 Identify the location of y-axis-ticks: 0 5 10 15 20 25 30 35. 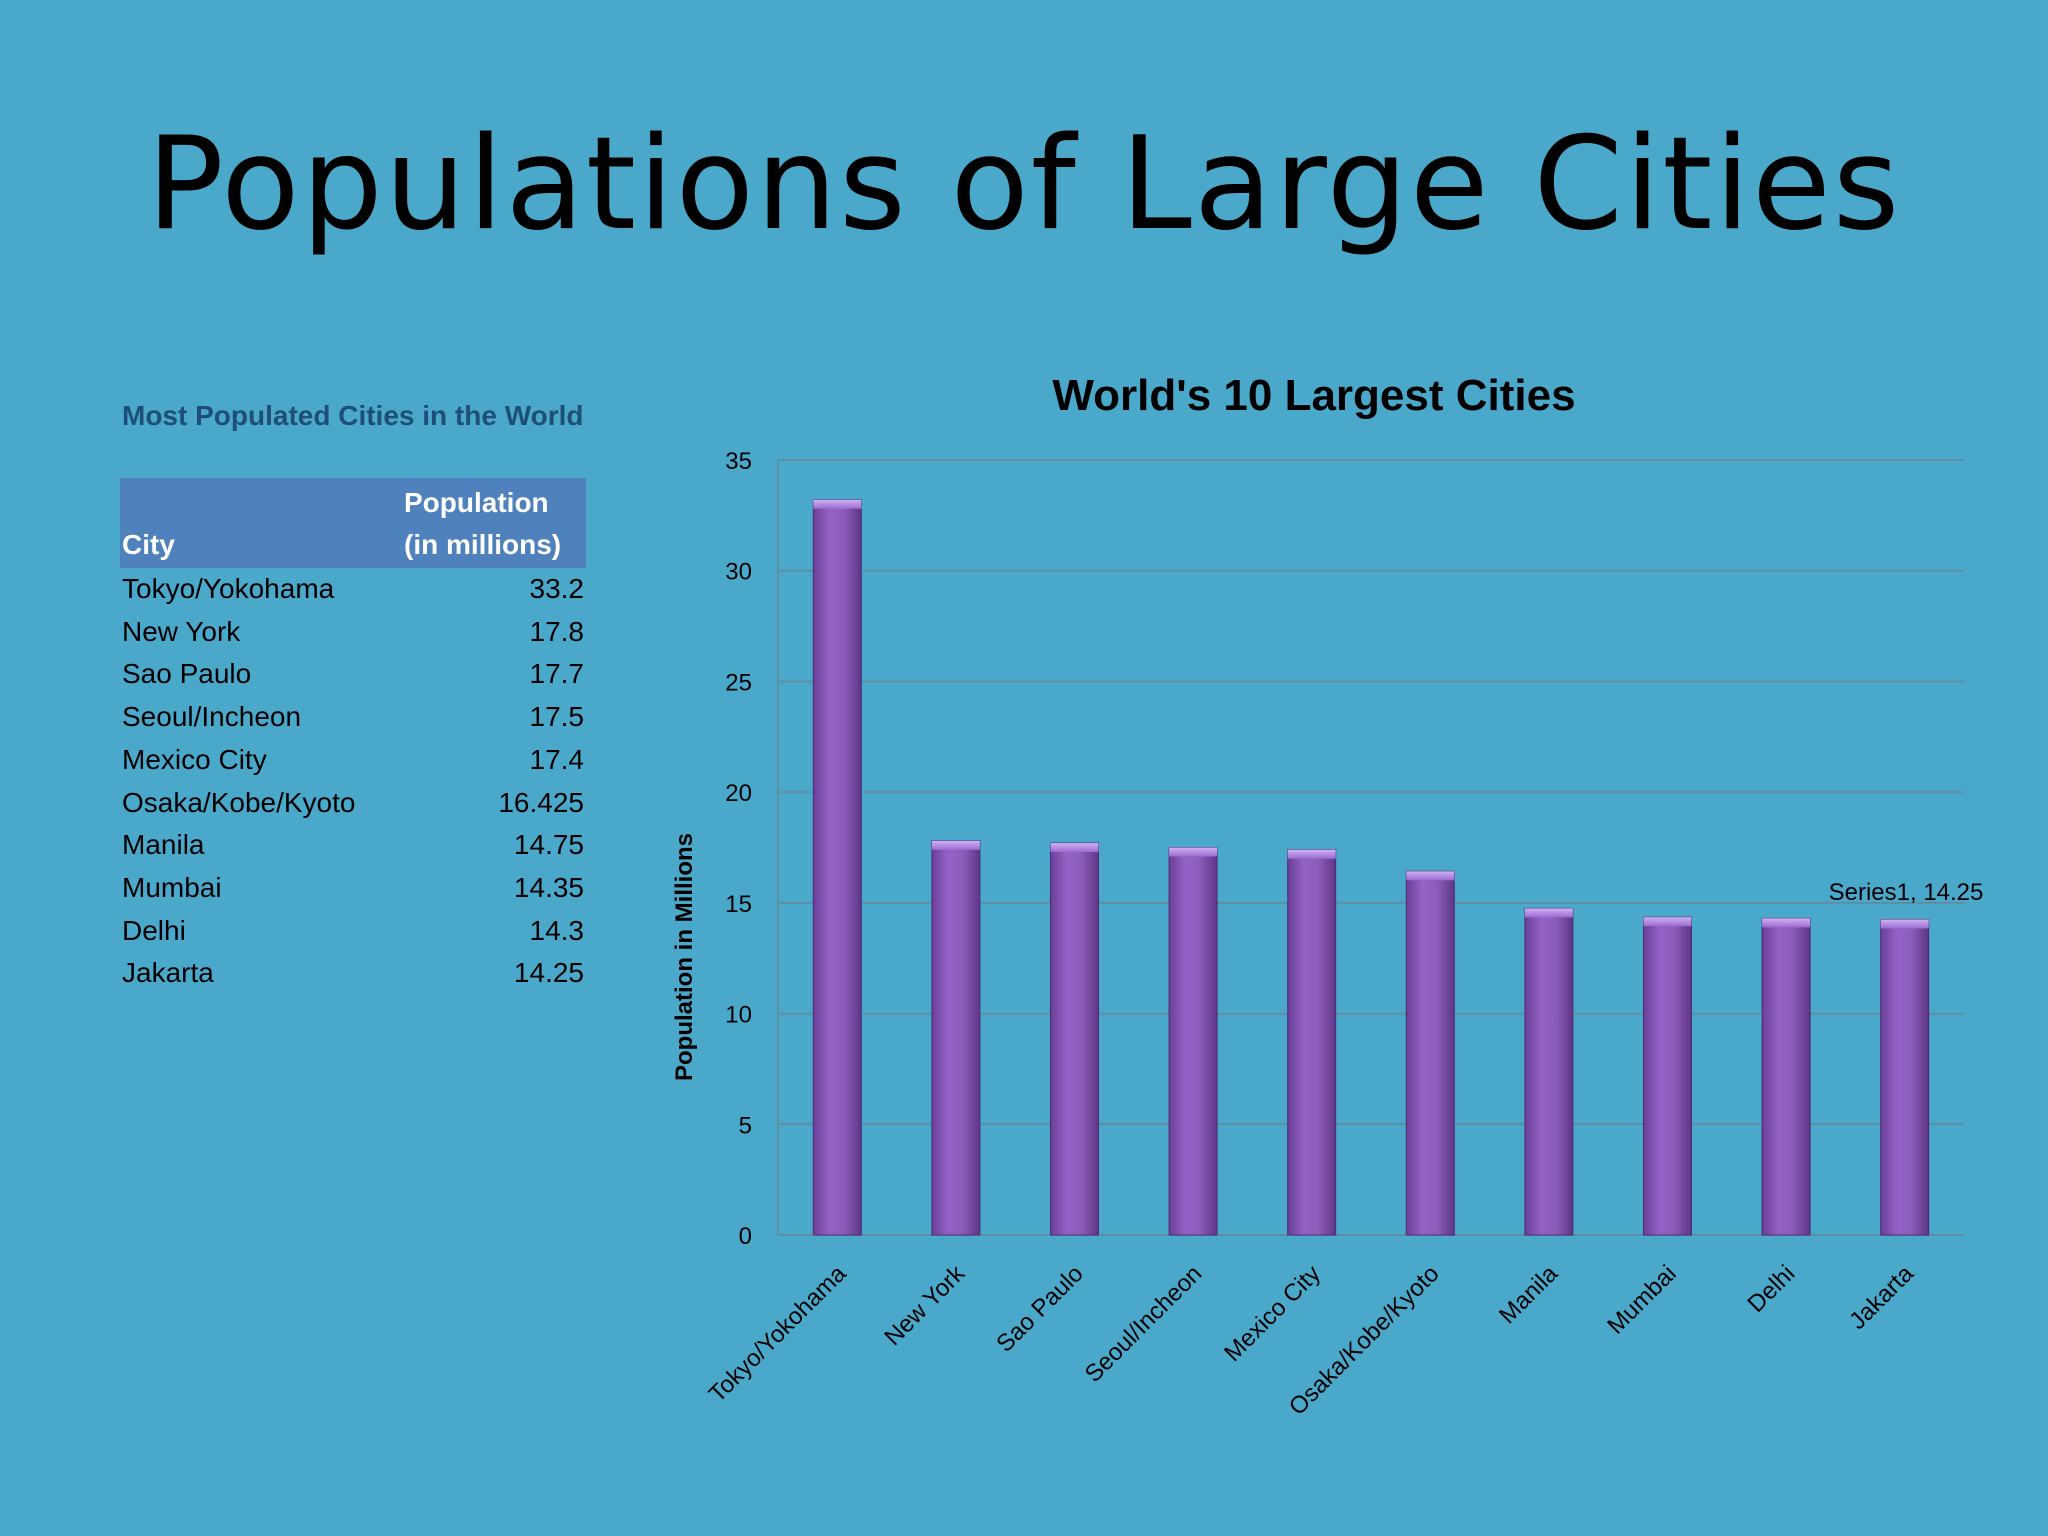
(738, 849).